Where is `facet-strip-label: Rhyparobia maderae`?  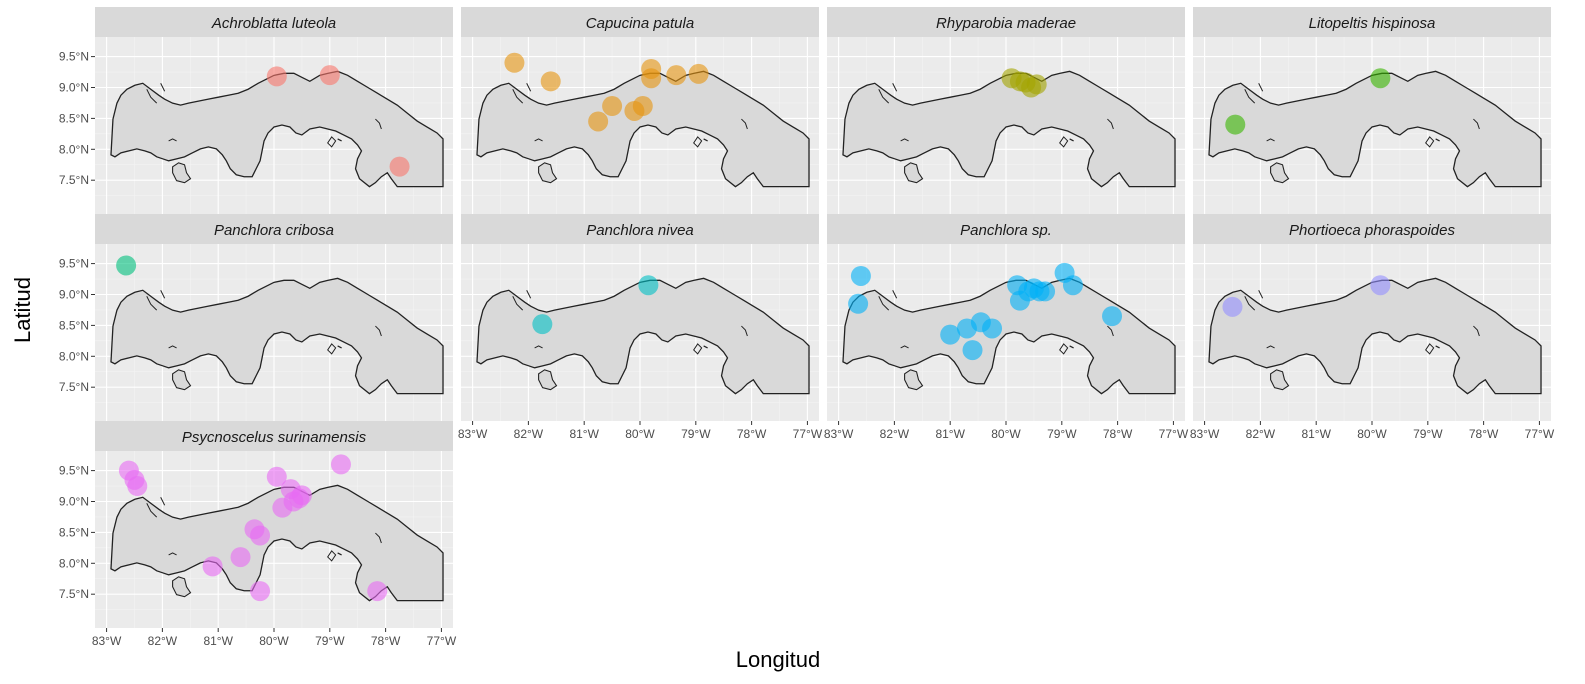
facet-strip-label: Rhyparobia maderae is located at coordinates (1006, 23).